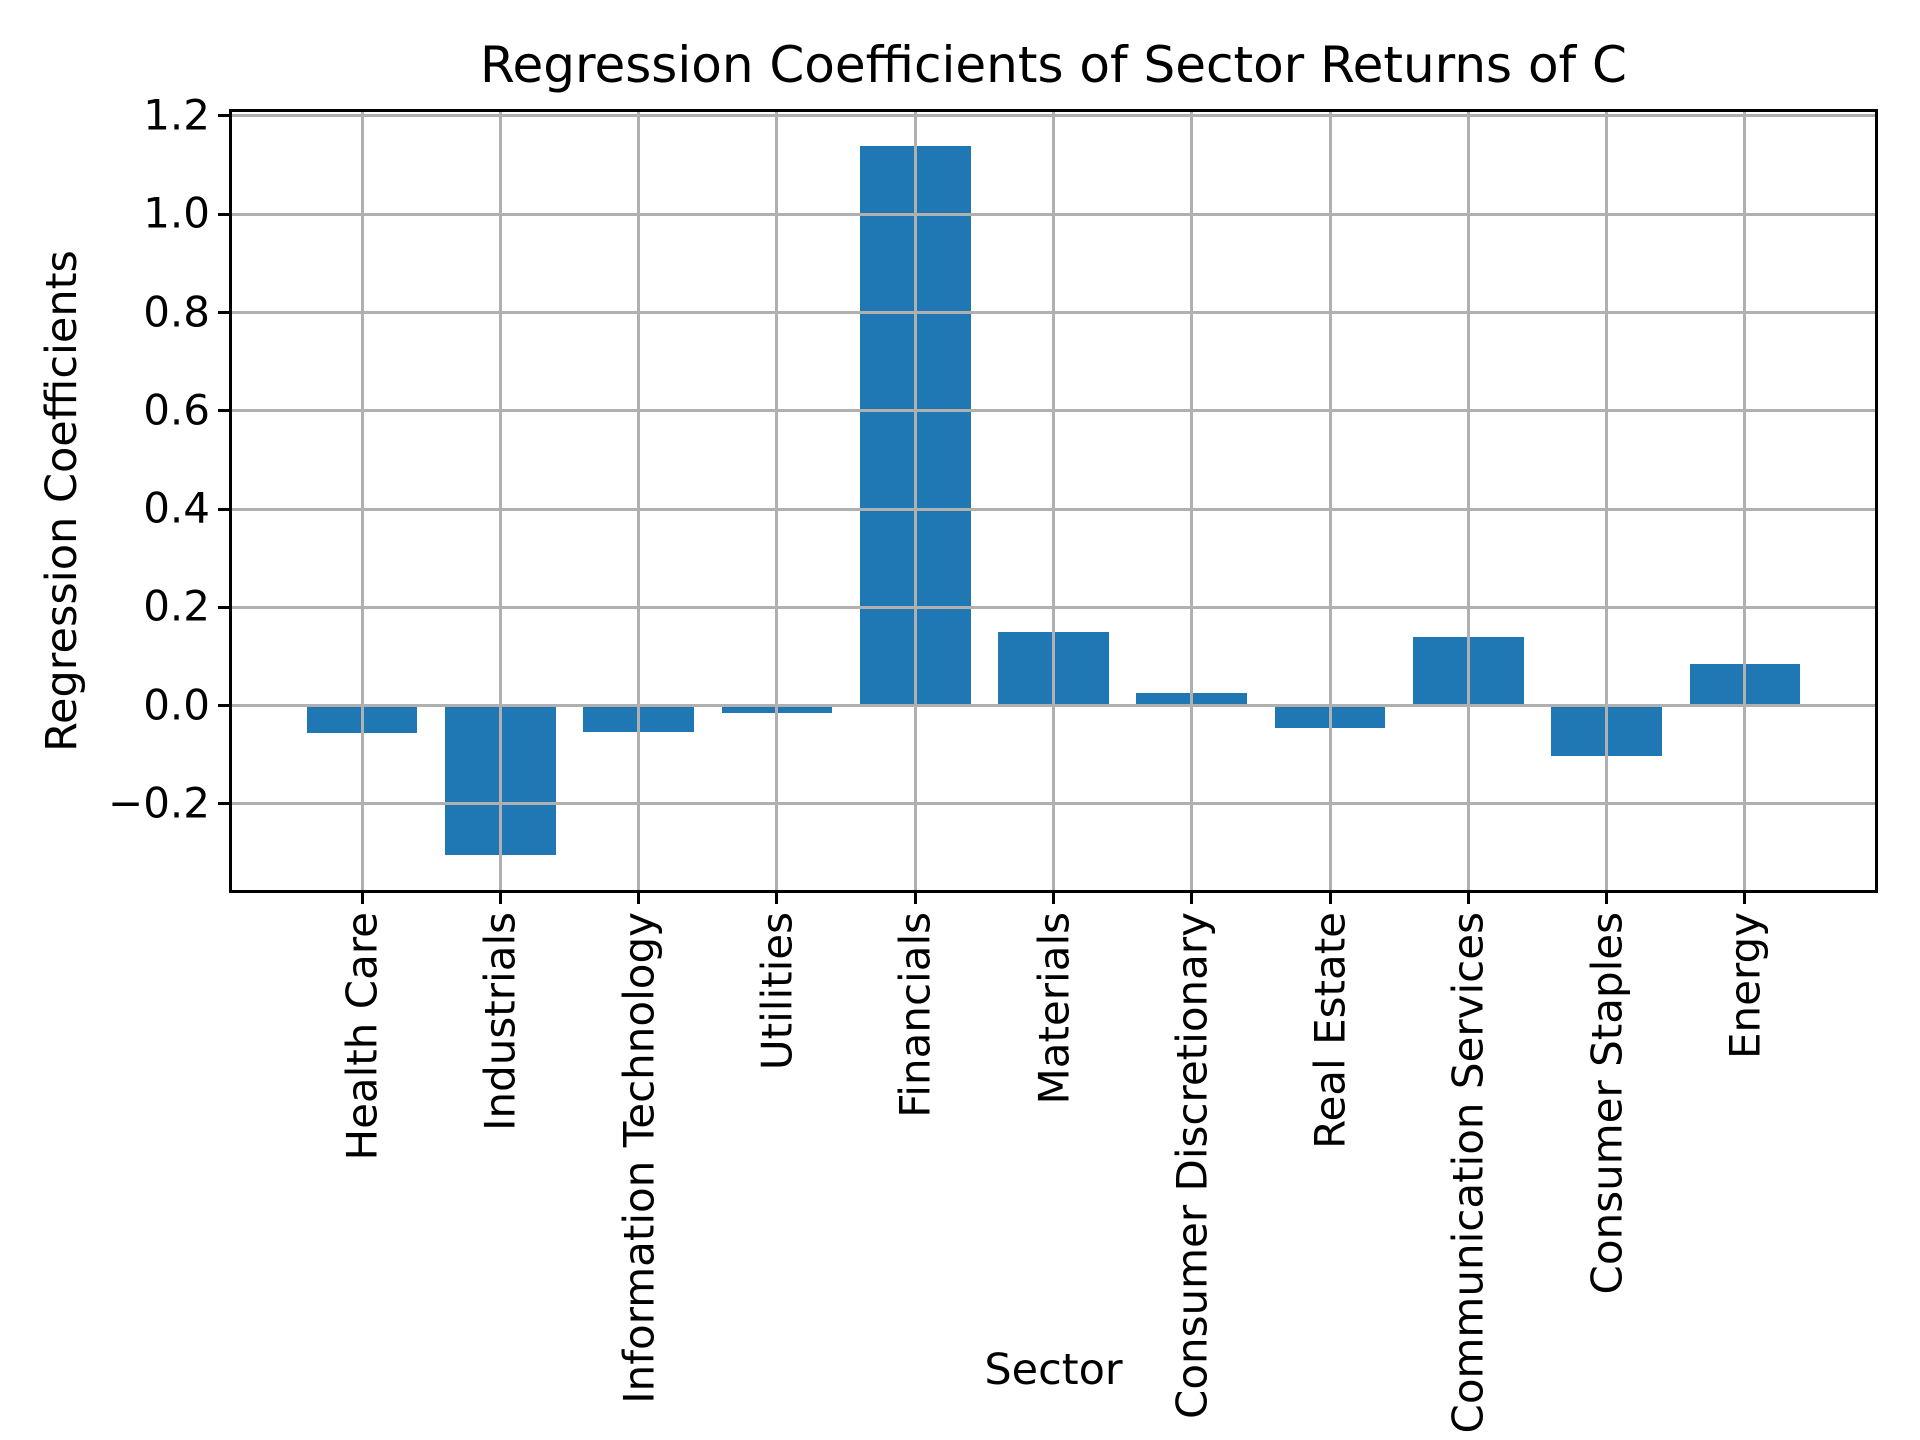 This screenshot has height=1440, width=1920. Describe the element at coordinates (159, 803) in the screenshot. I see `y-tick-label: −0.2` at that location.